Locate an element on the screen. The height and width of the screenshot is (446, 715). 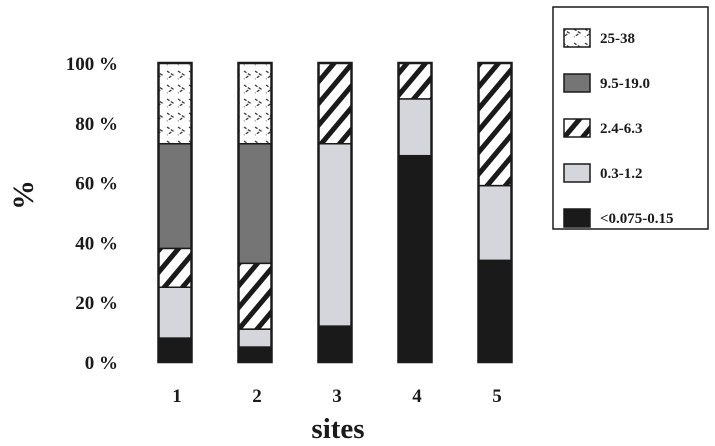
x-axis-ticks: 1 2 3 4 5 is located at coordinates (337, 396).